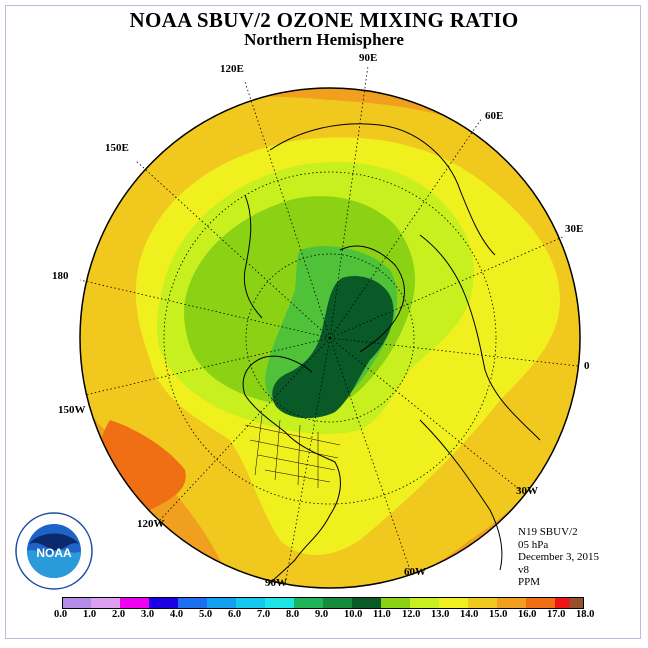 The height and width of the screenshot is (648, 648). I want to click on colorbar, so click(323, 603).